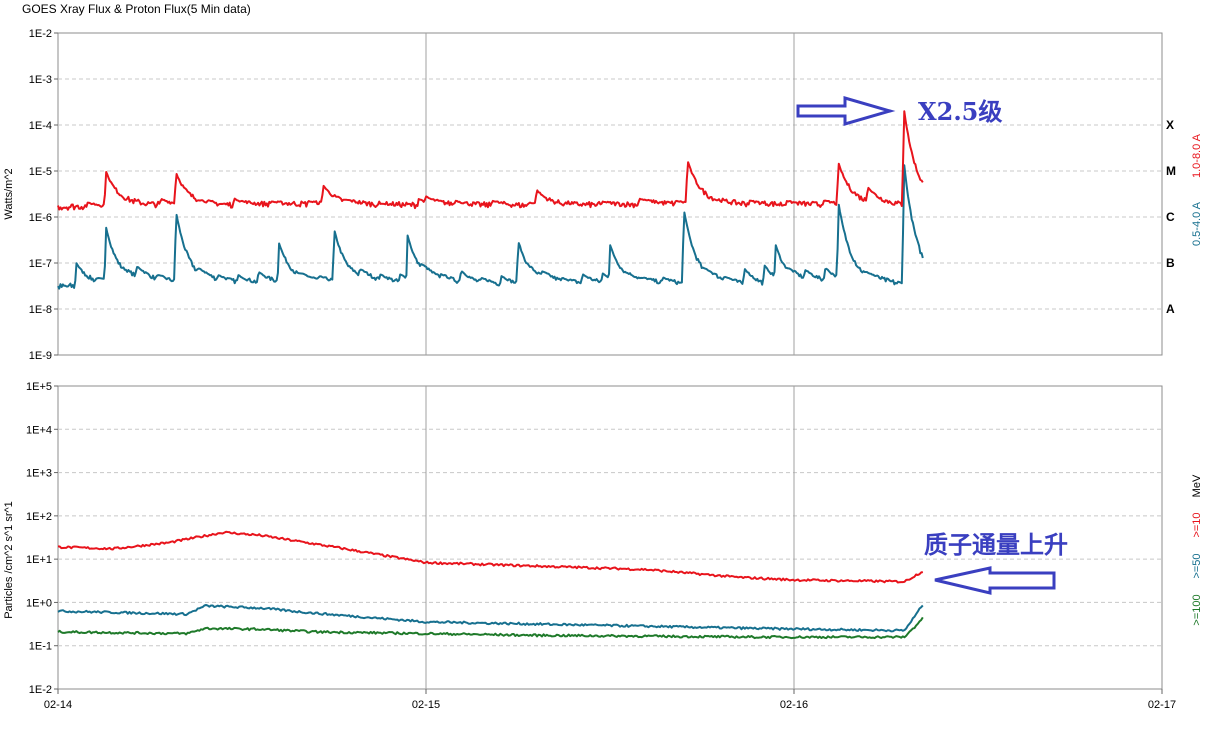 This screenshot has height=738, width=1222. What do you see at coordinates (40, 218) in the screenshot?
I see `xray-y-tick-label: 1E-6` at bounding box center [40, 218].